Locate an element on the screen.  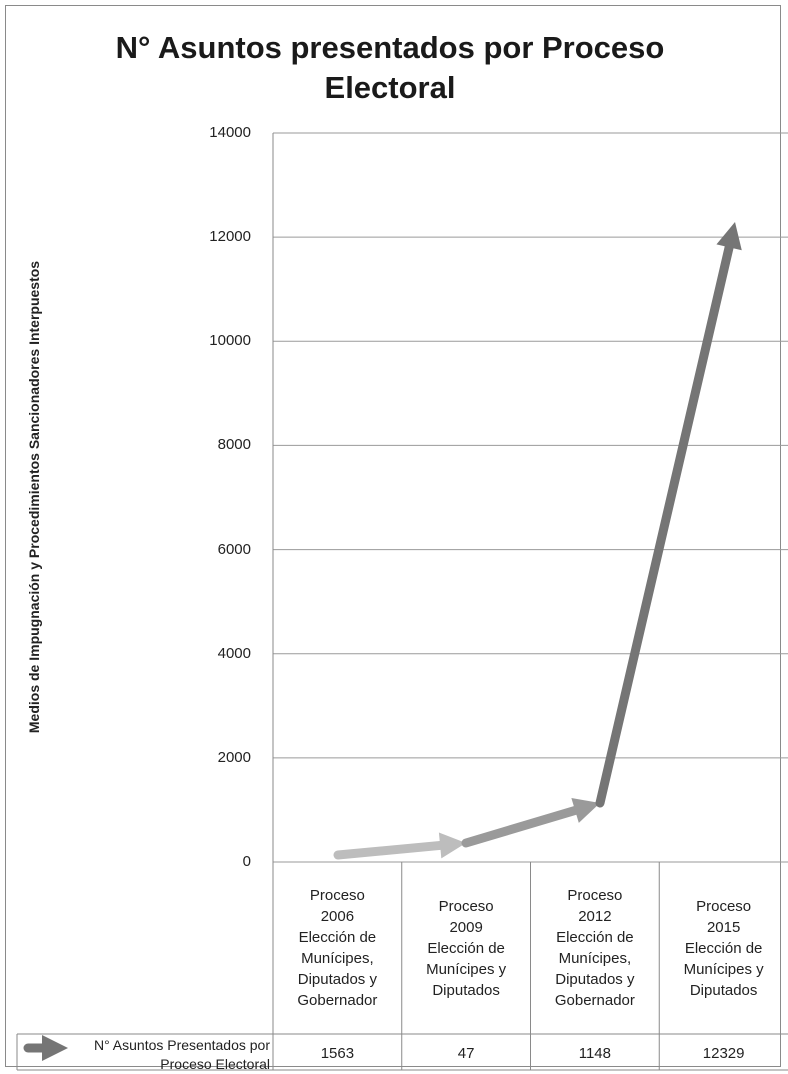
y-tick-label: 6000 is located at coordinates (234, 549).